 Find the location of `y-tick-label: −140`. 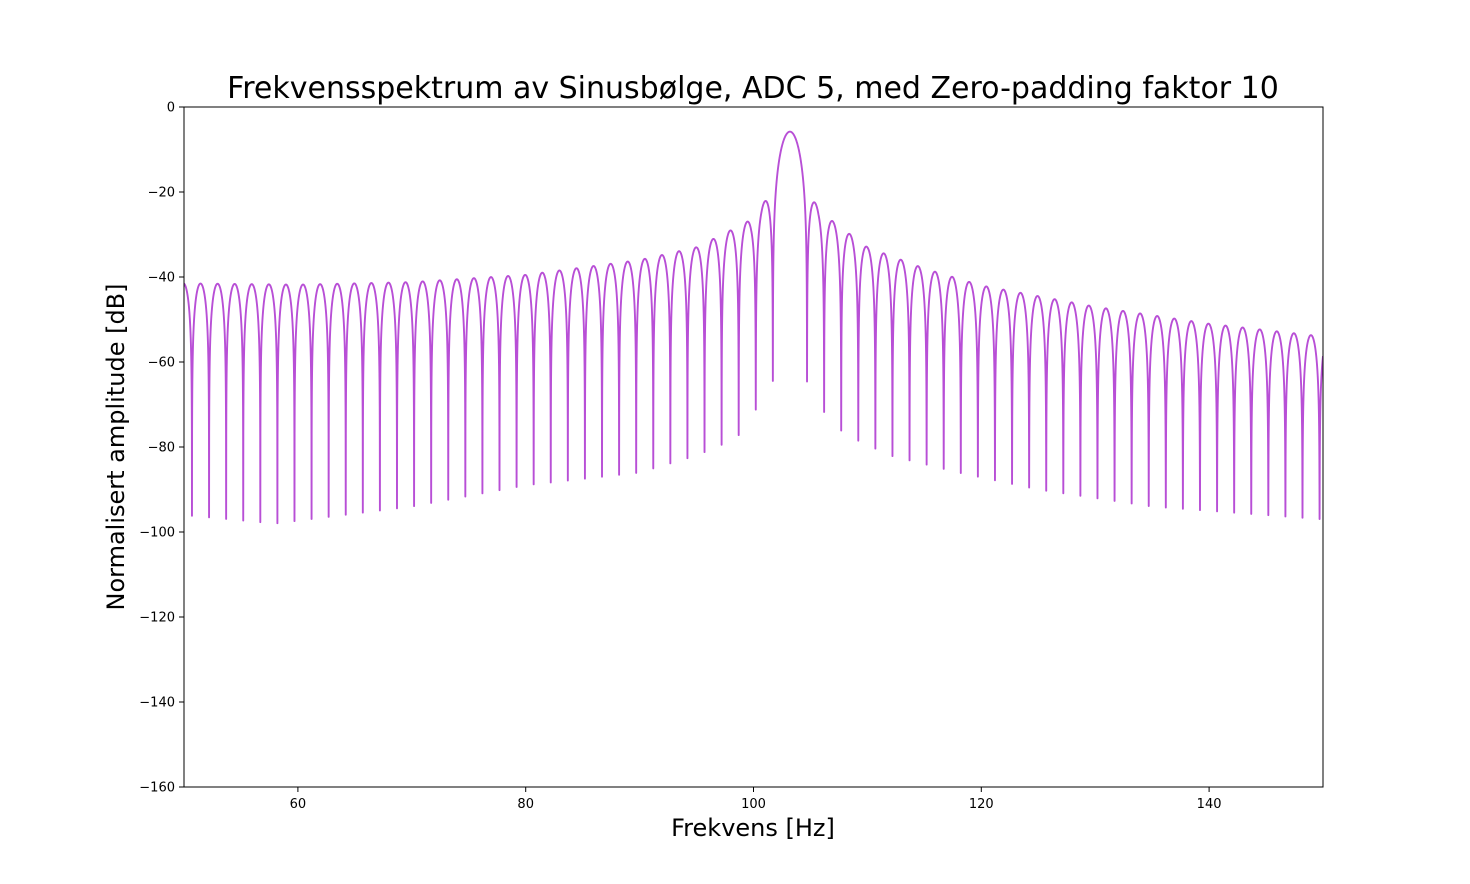

y-tick-label: −140 is located at coordinates (157, 703).